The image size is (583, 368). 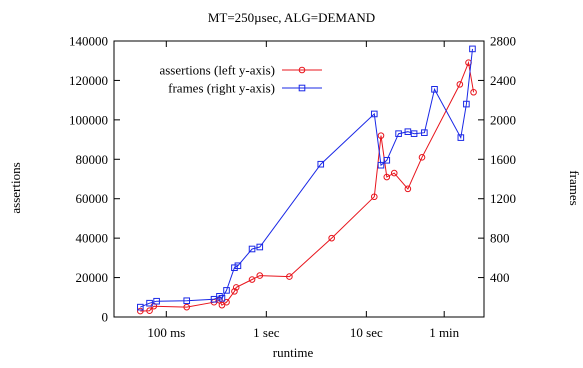 I want to click on x-tick-label: 1 min, so click(x=444, y=332).